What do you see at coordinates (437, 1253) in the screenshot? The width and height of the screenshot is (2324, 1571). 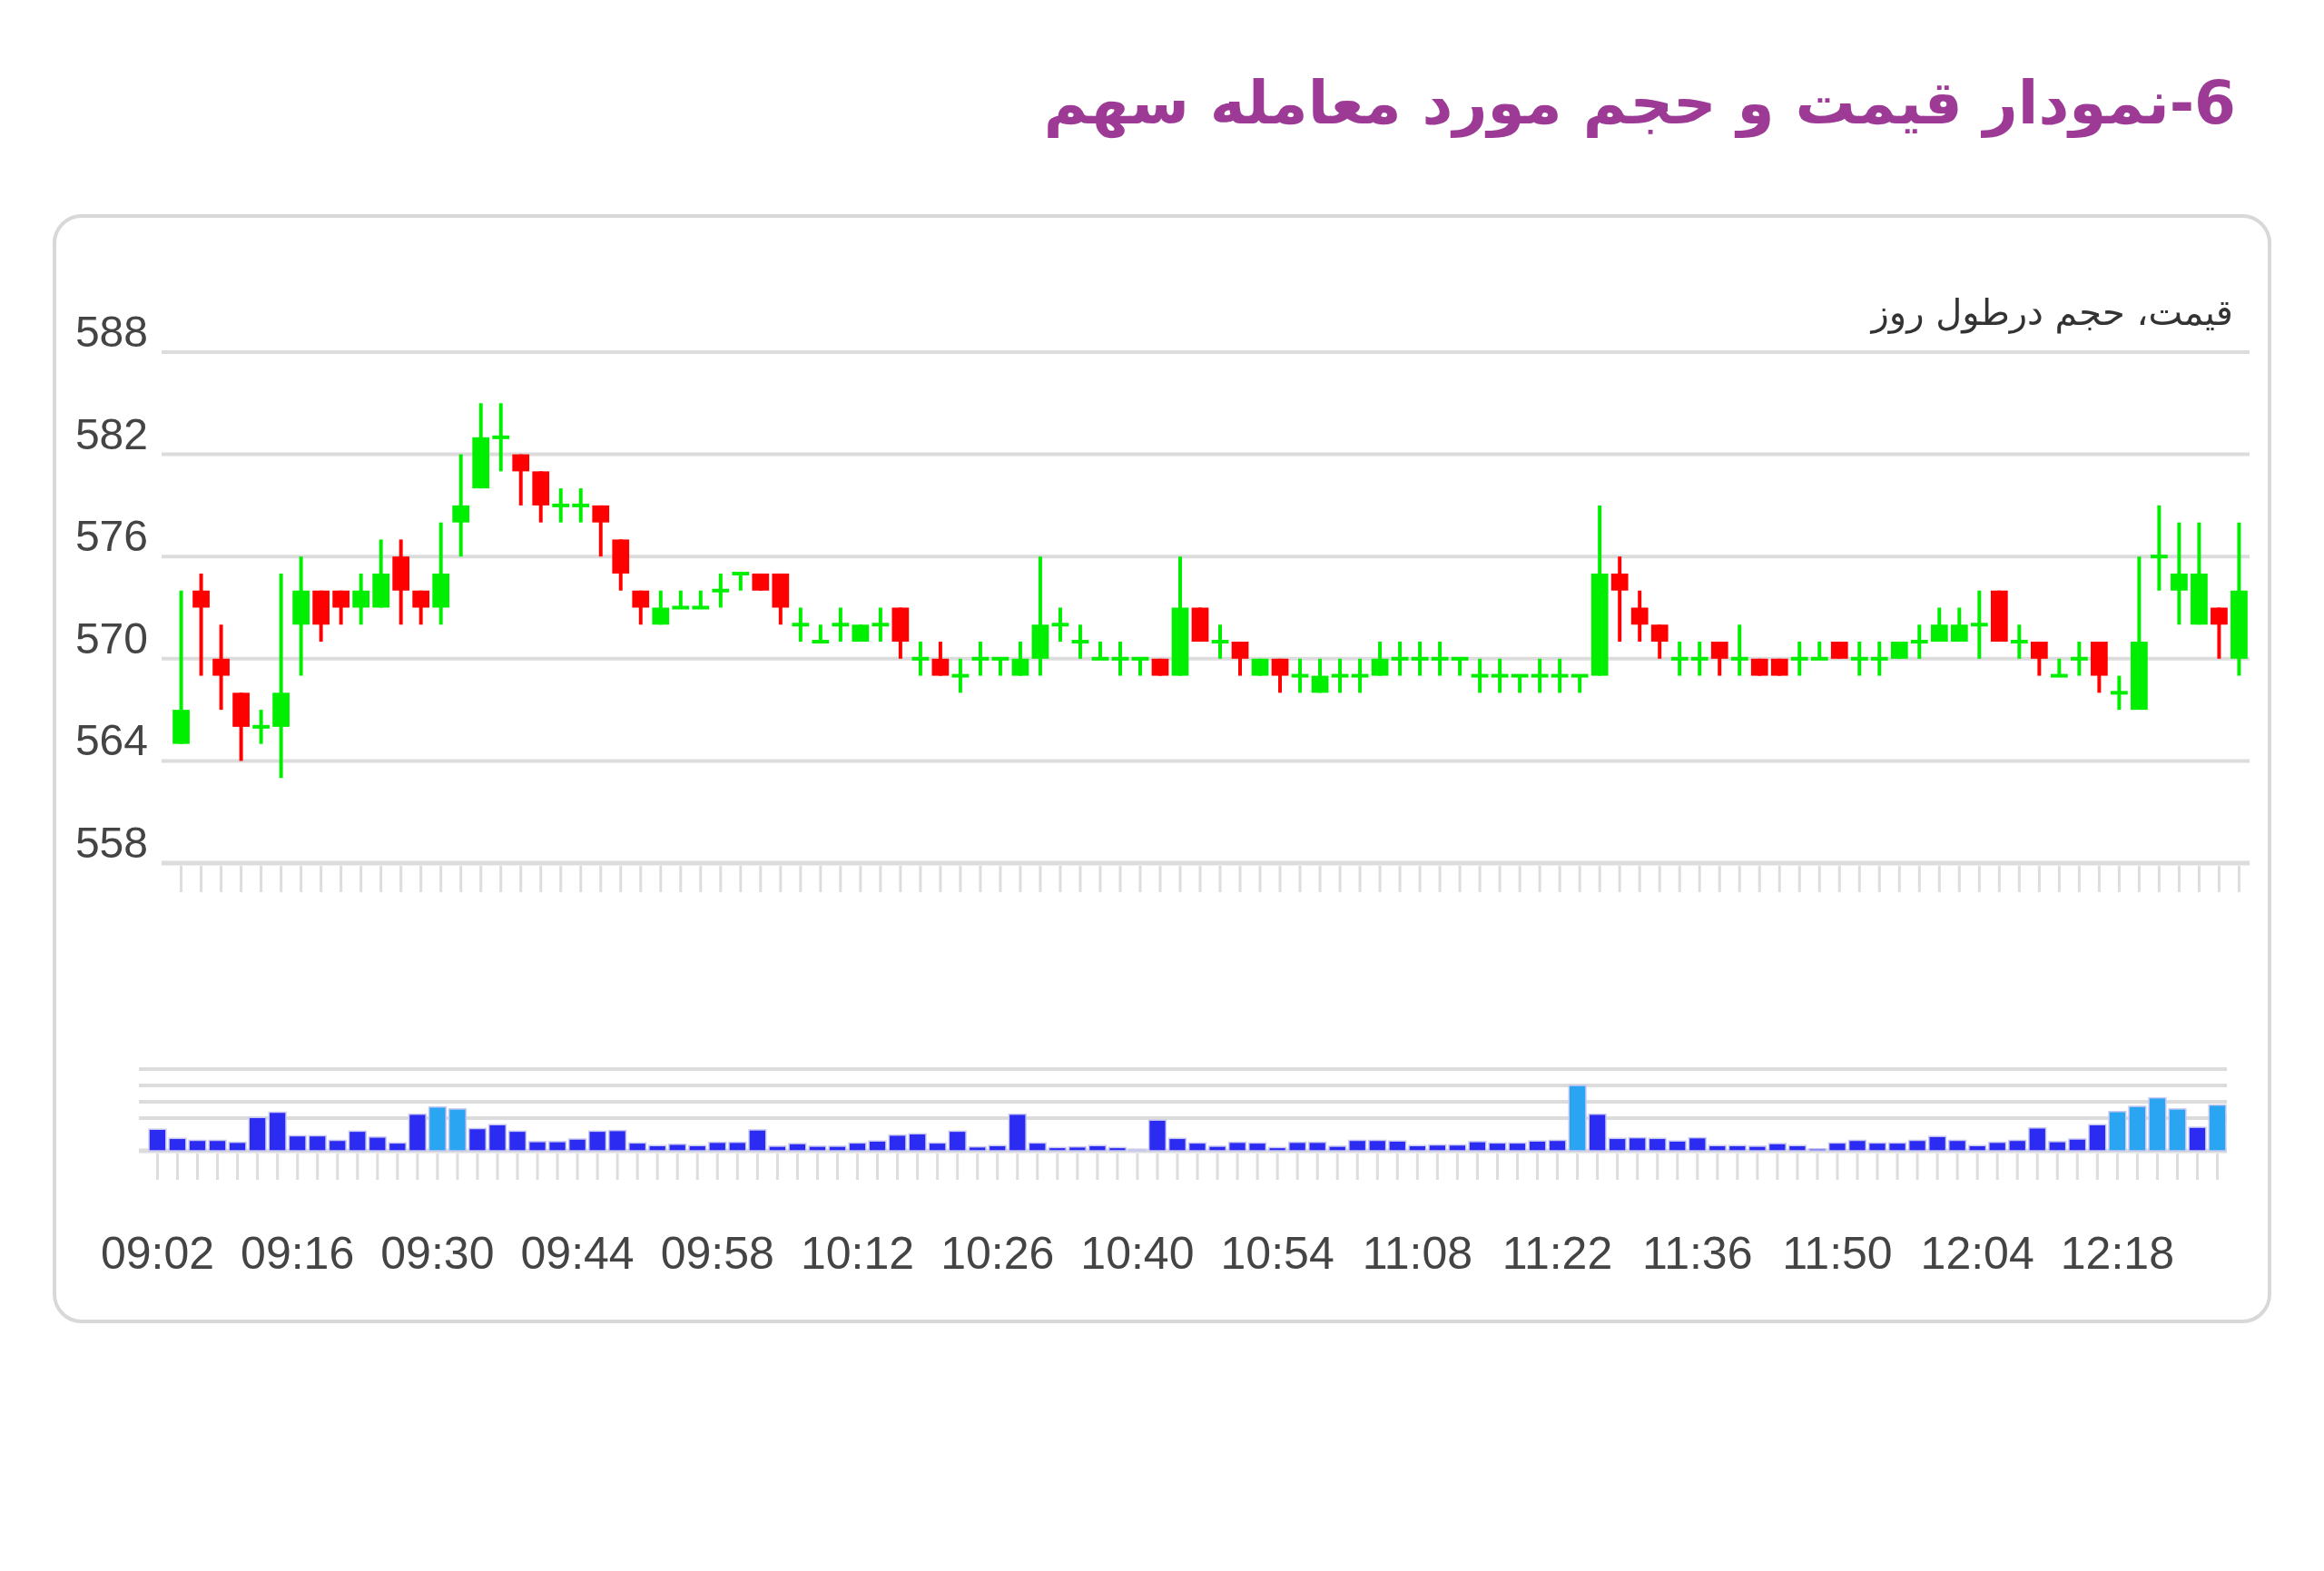 I see `x-tick-label: 09:30` at bounding box center [437, 1253].